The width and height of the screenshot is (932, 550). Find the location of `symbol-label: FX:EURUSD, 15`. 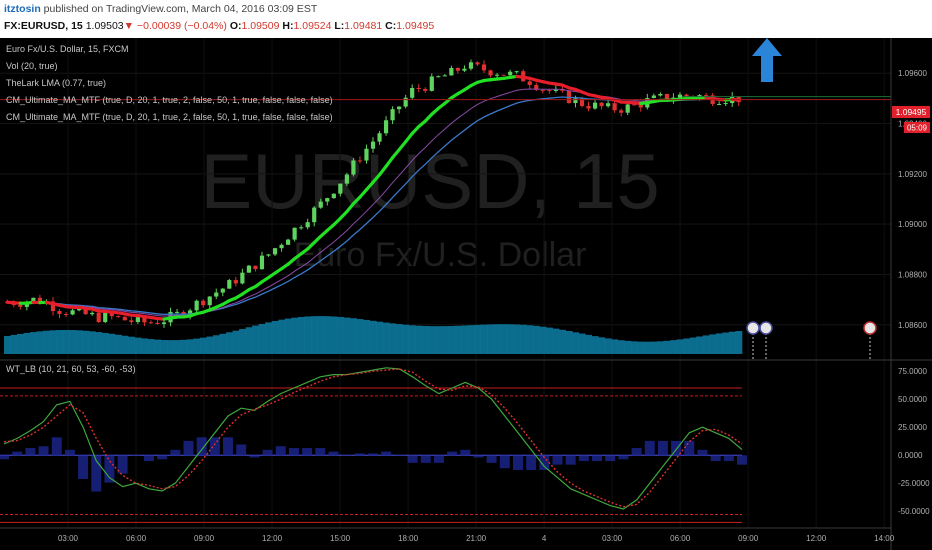

symbol-label: FX:EURUSD, 15 is located at coordinates (43, 26).